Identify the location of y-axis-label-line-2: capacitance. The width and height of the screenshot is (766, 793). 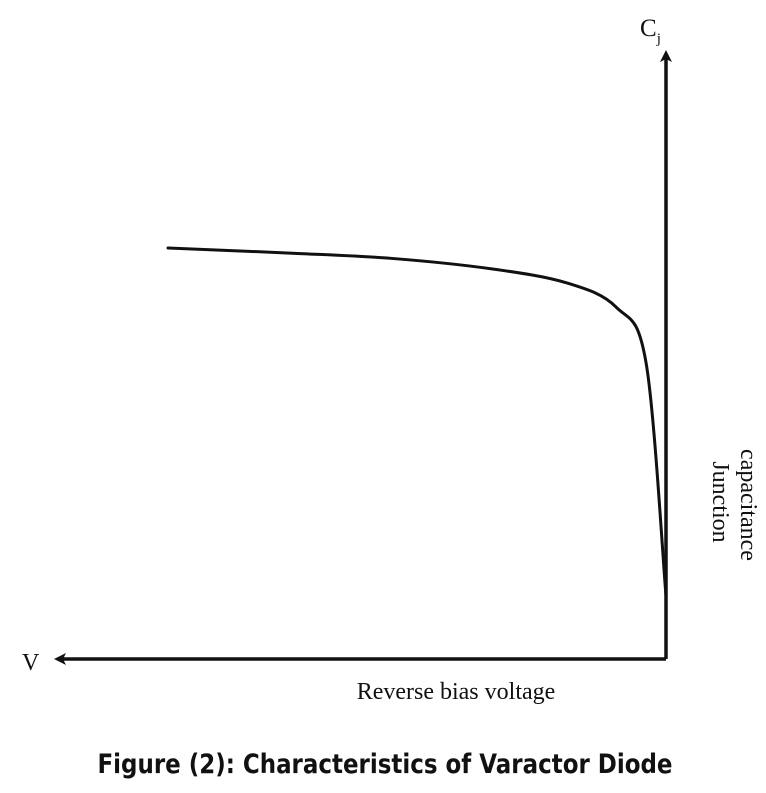
(748, 505).